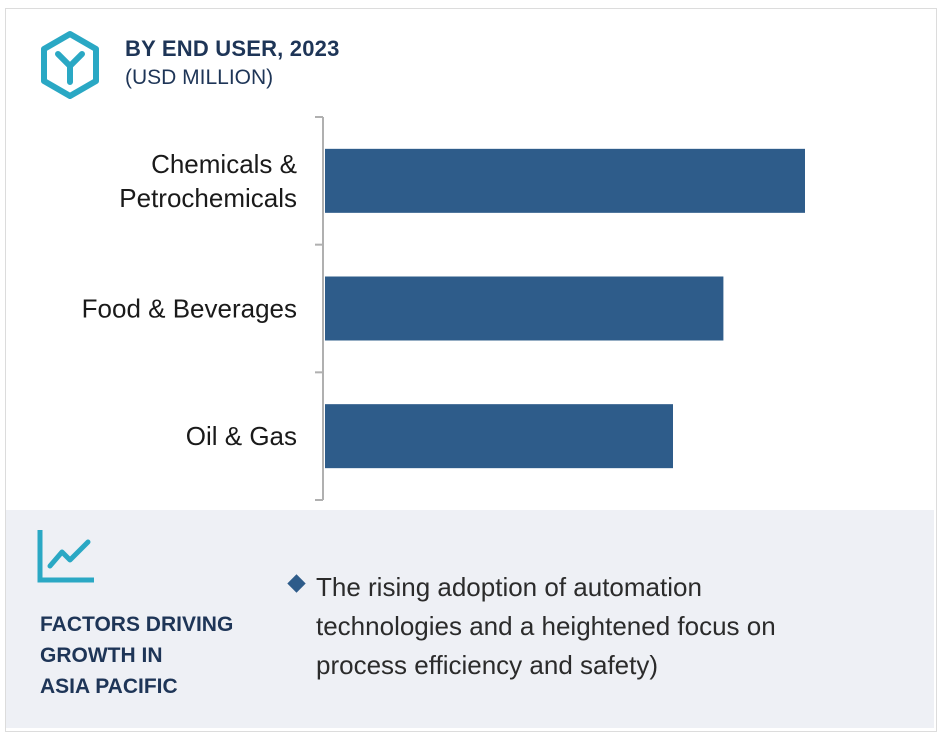 Image resolution: width=939 pixels, height=735 pixels. Describe the element at coordinates (109, 686) in the screenshot. I see `factors-title-line: ASIA PACIFIC` at that location.